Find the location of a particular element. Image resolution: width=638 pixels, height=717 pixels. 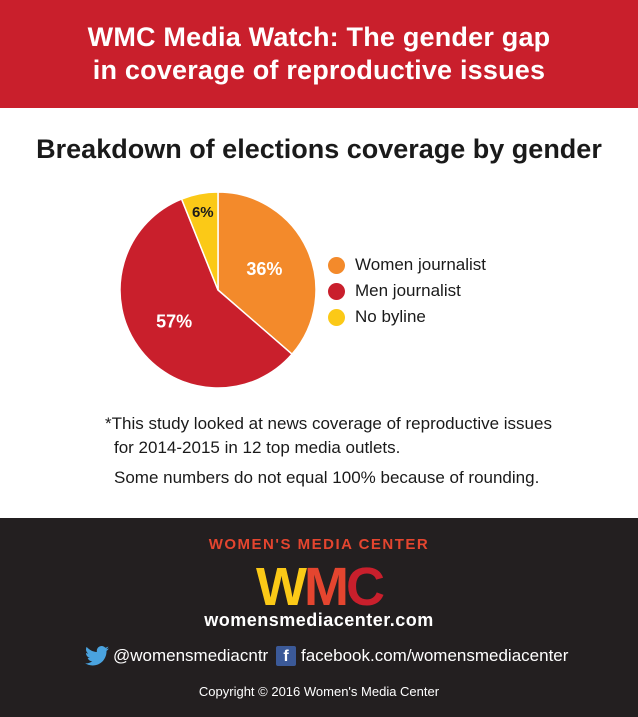

pie-slice-women is located at coordinates (267, 273).